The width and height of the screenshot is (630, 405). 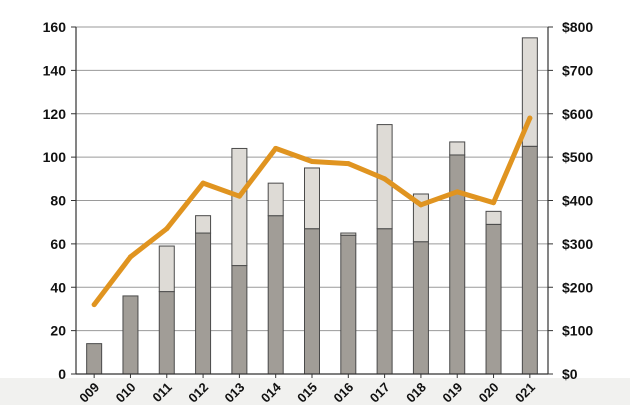 What do you see at coordinates (62, 374) in the screenshot?
I see `y-left-tick-label: 0` at bounding box center [62, 374].